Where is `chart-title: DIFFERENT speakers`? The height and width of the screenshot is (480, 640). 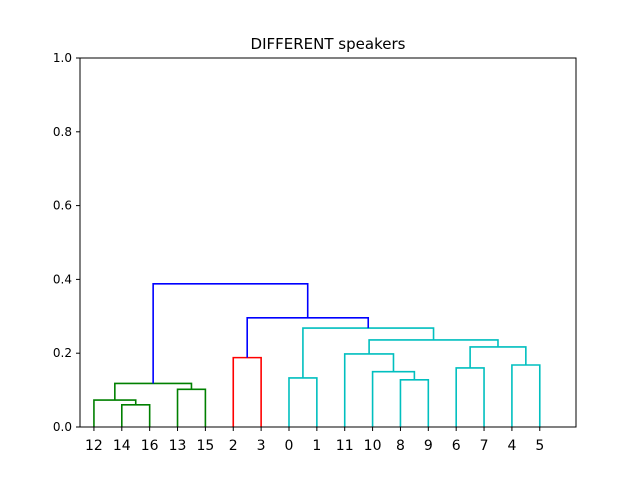
chart-title: DIFFERENT speakers is located at coordinates (328, 44).